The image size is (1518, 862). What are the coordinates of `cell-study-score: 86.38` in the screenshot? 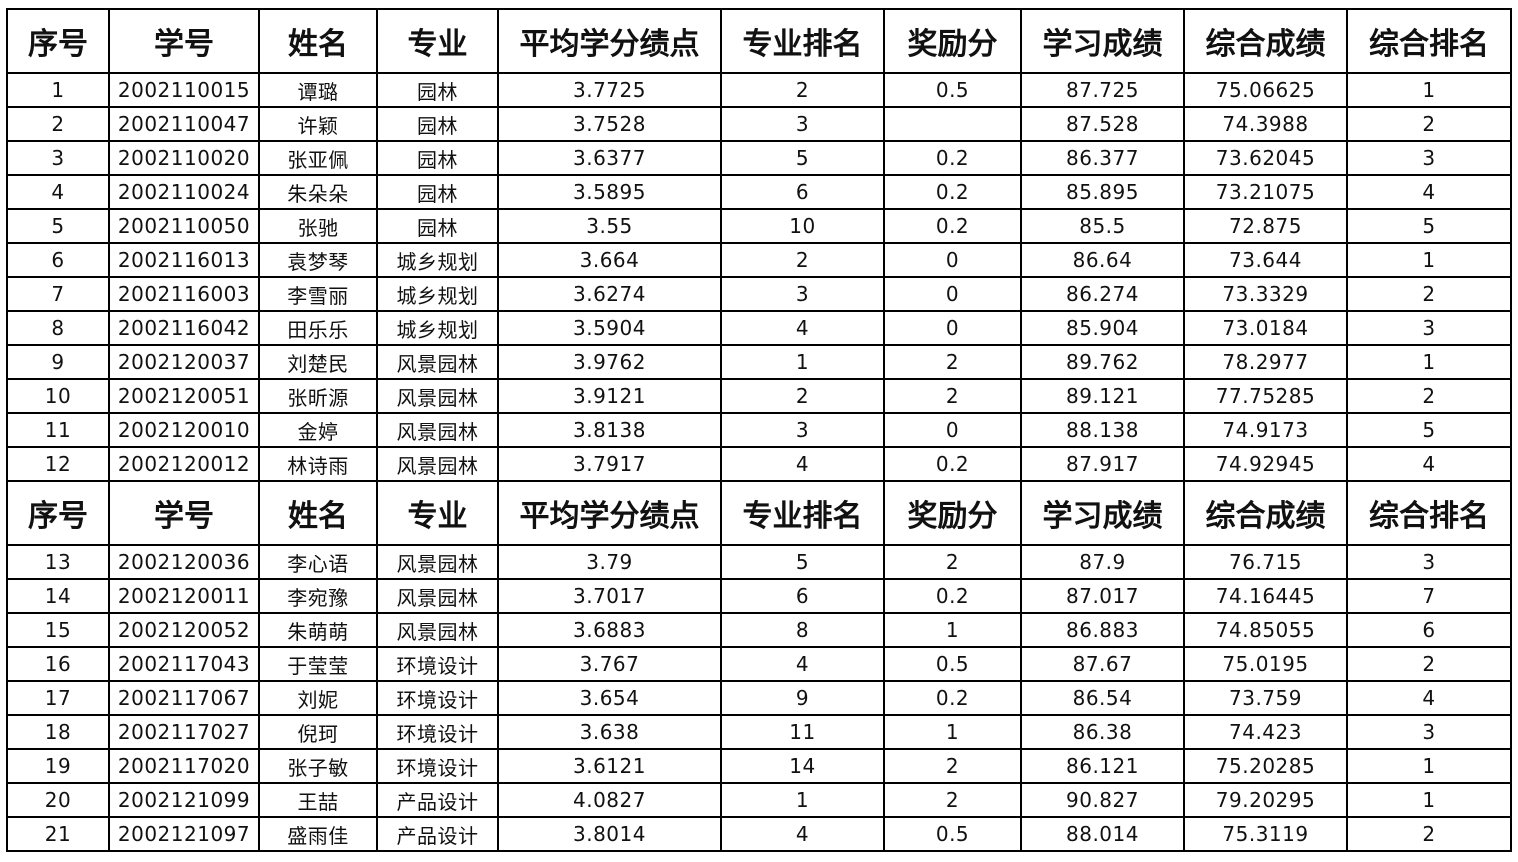 It's located at (1102, 732).